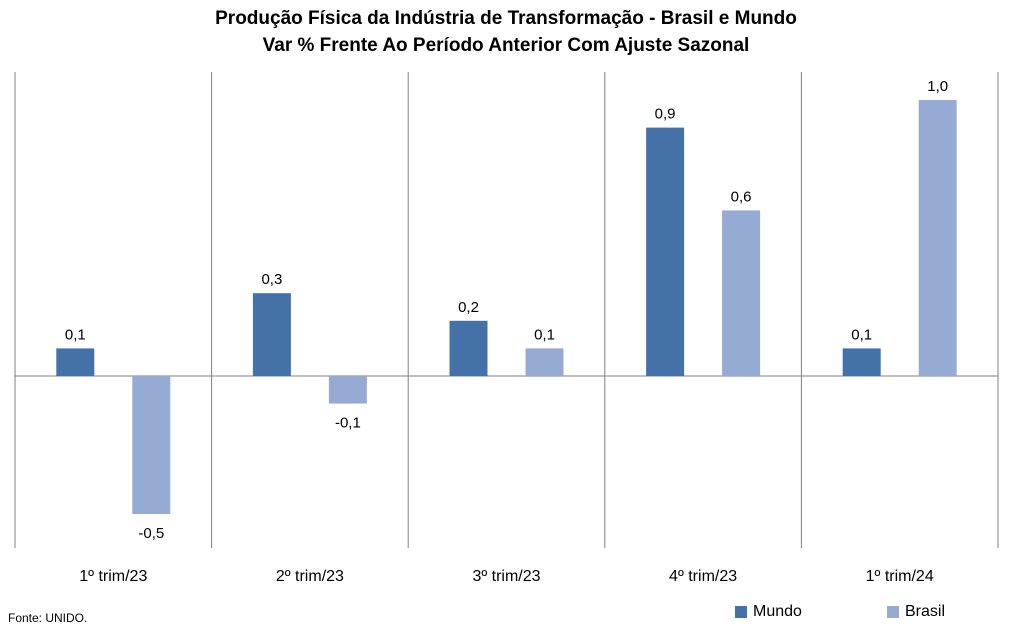  I want to click on data-label-brasil-3: 0,1, so click(544, 334).